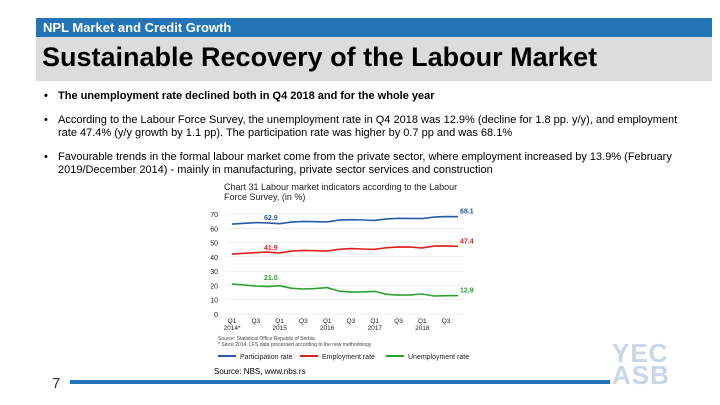 This screenshot has height=405, width=720. Describe the element at coordinates (345, 250) in the screenshot. I see `employment-rate-line` at that location.